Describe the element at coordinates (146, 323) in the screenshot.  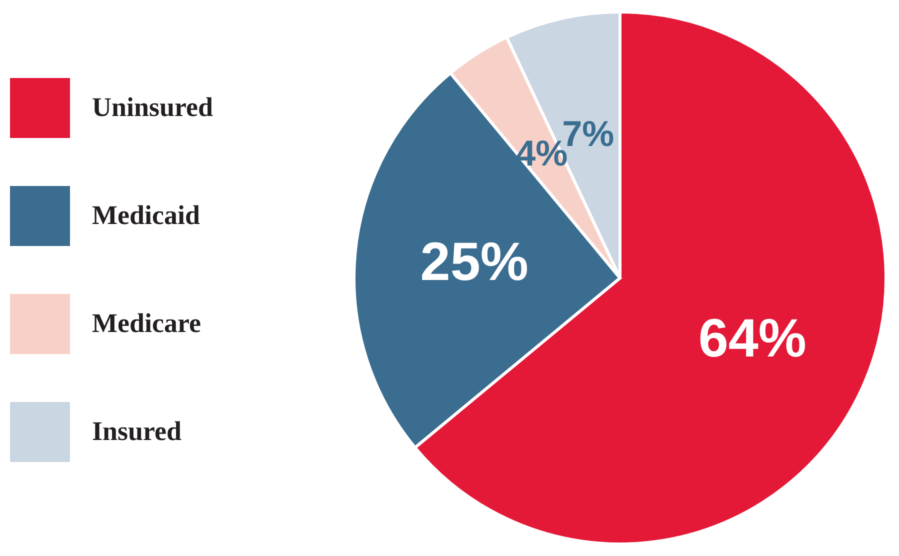
I see `legend-label: Medicare` at that location.